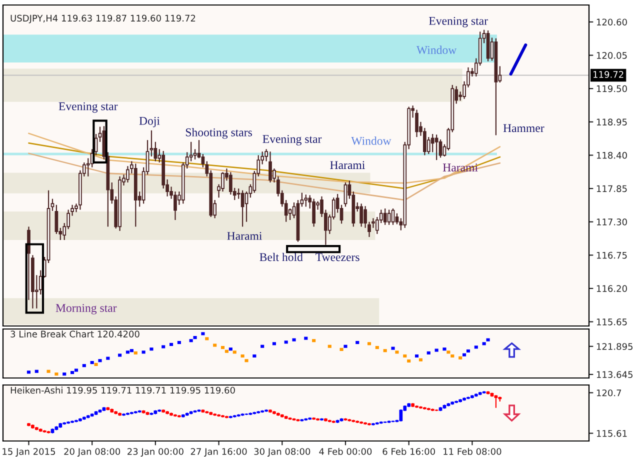  What do you see at coordinates (611, 288) in the screenshot?
I see `y-tick-label: 116.20` at bounding box center [611, 288].